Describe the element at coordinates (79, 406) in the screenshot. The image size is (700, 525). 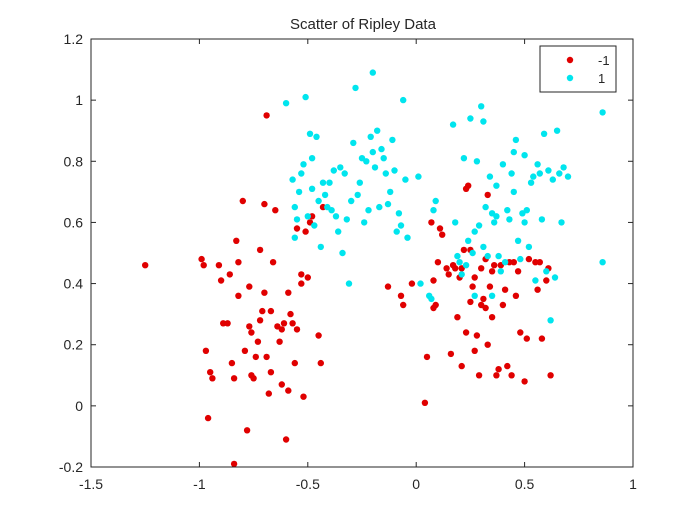
I see `y-tick-label: 0` at that location.